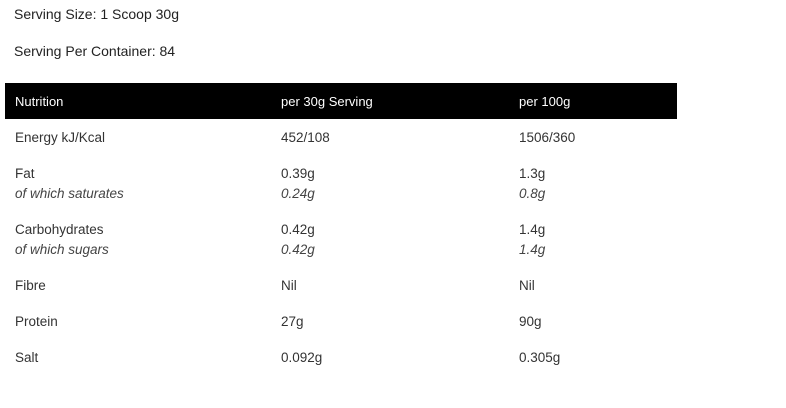 The height and width of the screenshot is (408, 786). I want to click on per-serving-value: 452/108, so click(305, 137).